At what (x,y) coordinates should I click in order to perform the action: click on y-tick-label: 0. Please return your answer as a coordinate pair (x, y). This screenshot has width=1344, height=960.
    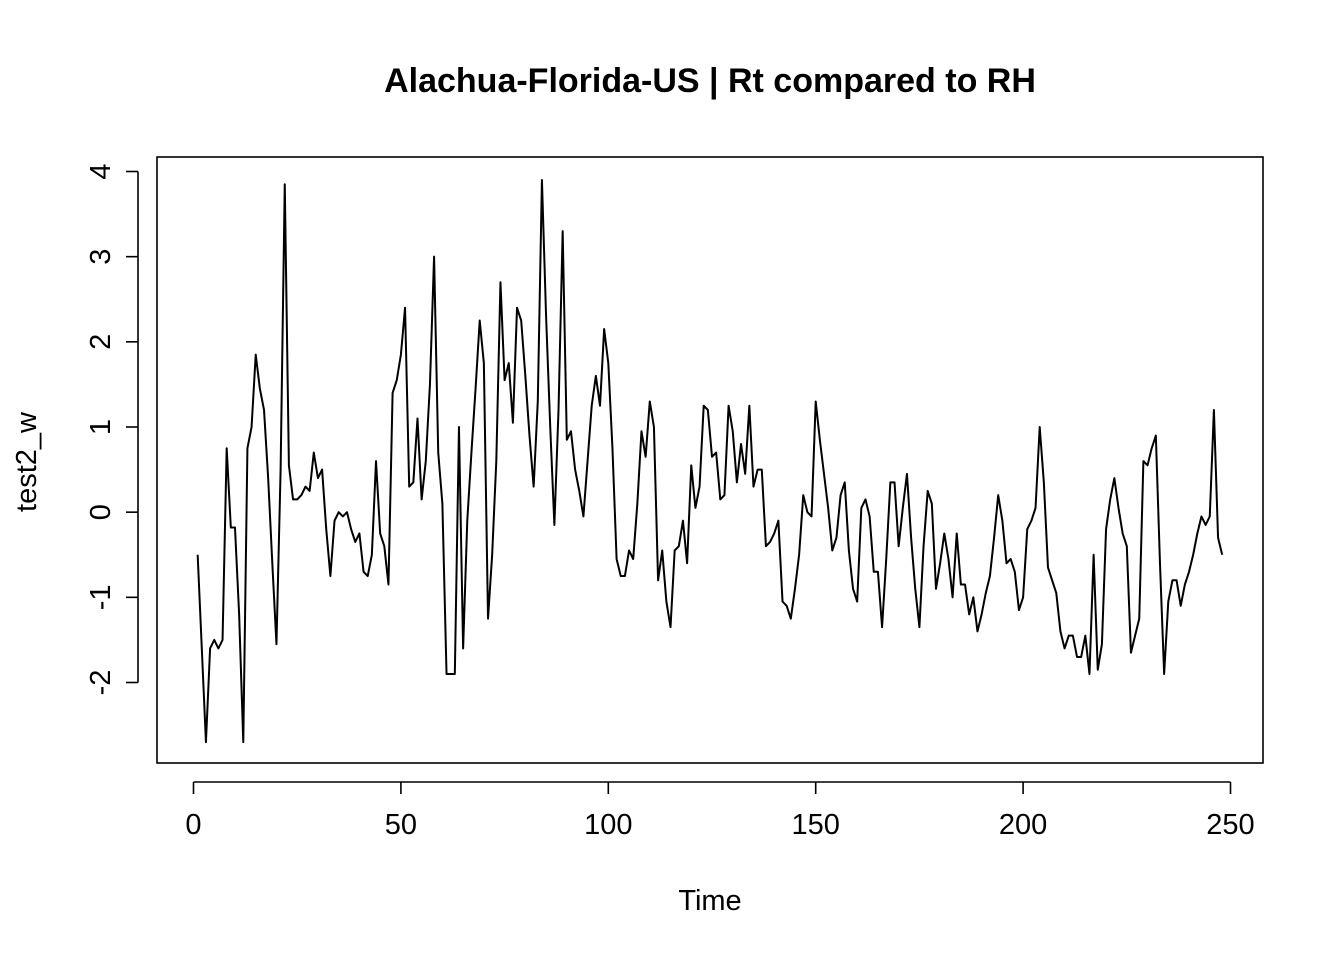
    Looking at the image, I should click on (101, 512).